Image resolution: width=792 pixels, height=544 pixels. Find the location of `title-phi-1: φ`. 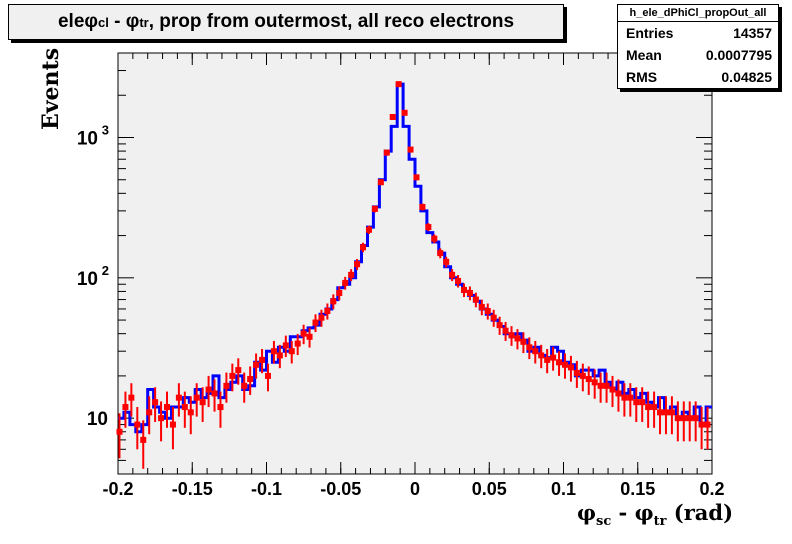

title-phi-1: φ is located at coordinates (91, 21).